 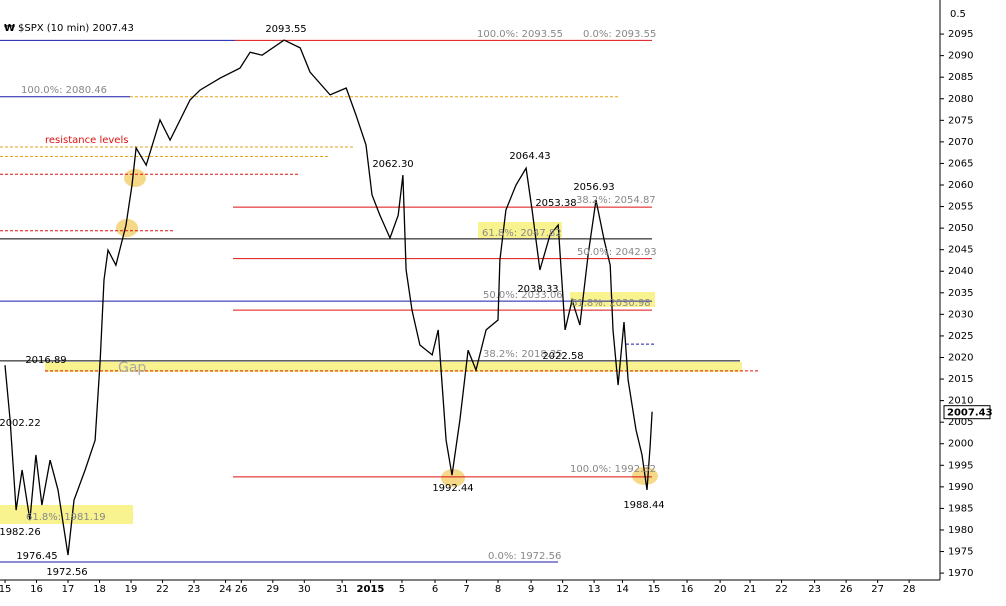 I want to click on y-tick-label: 2055, so click(x=960, y=207).